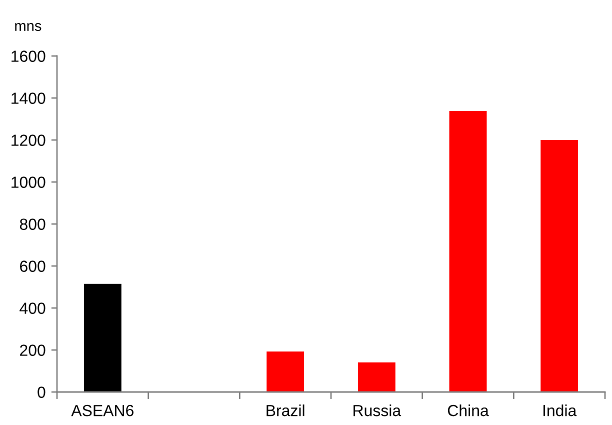 This screenshot has width=612, height=425. What do you see at coordinates (33, 224) in the screenshot?
I see `y-tick-label: 800` at bounding box center [33, 224].